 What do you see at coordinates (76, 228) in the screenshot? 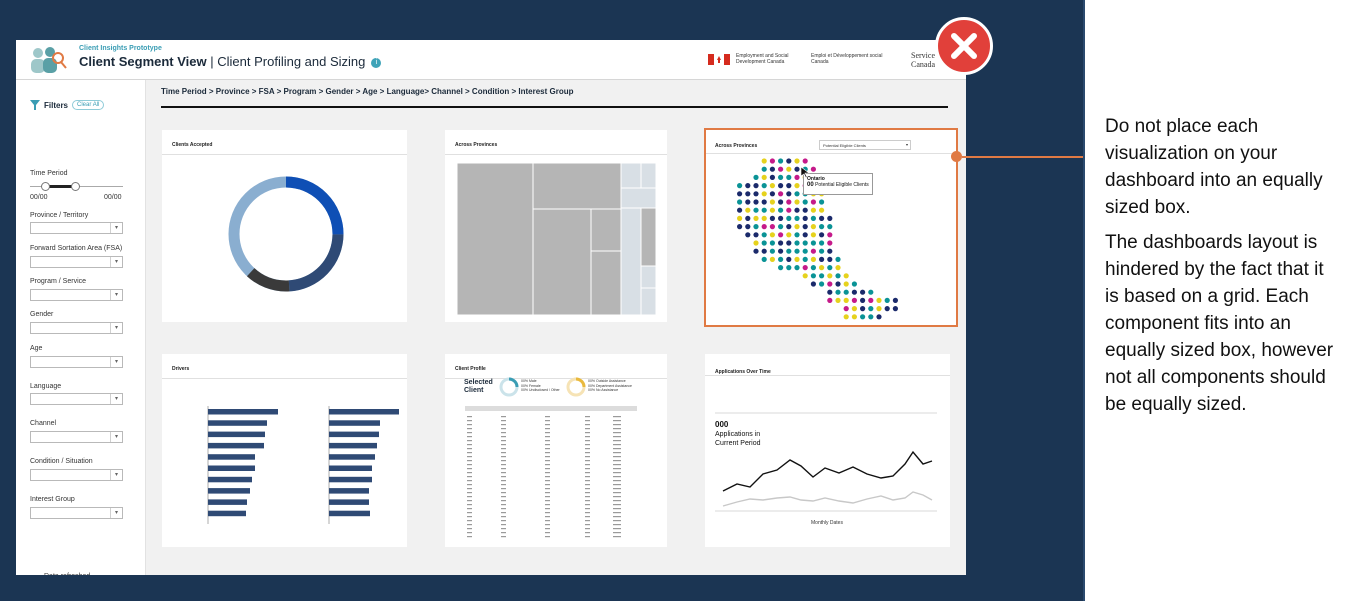
I see `province-select: ▾` at bounding box center [76, 228].